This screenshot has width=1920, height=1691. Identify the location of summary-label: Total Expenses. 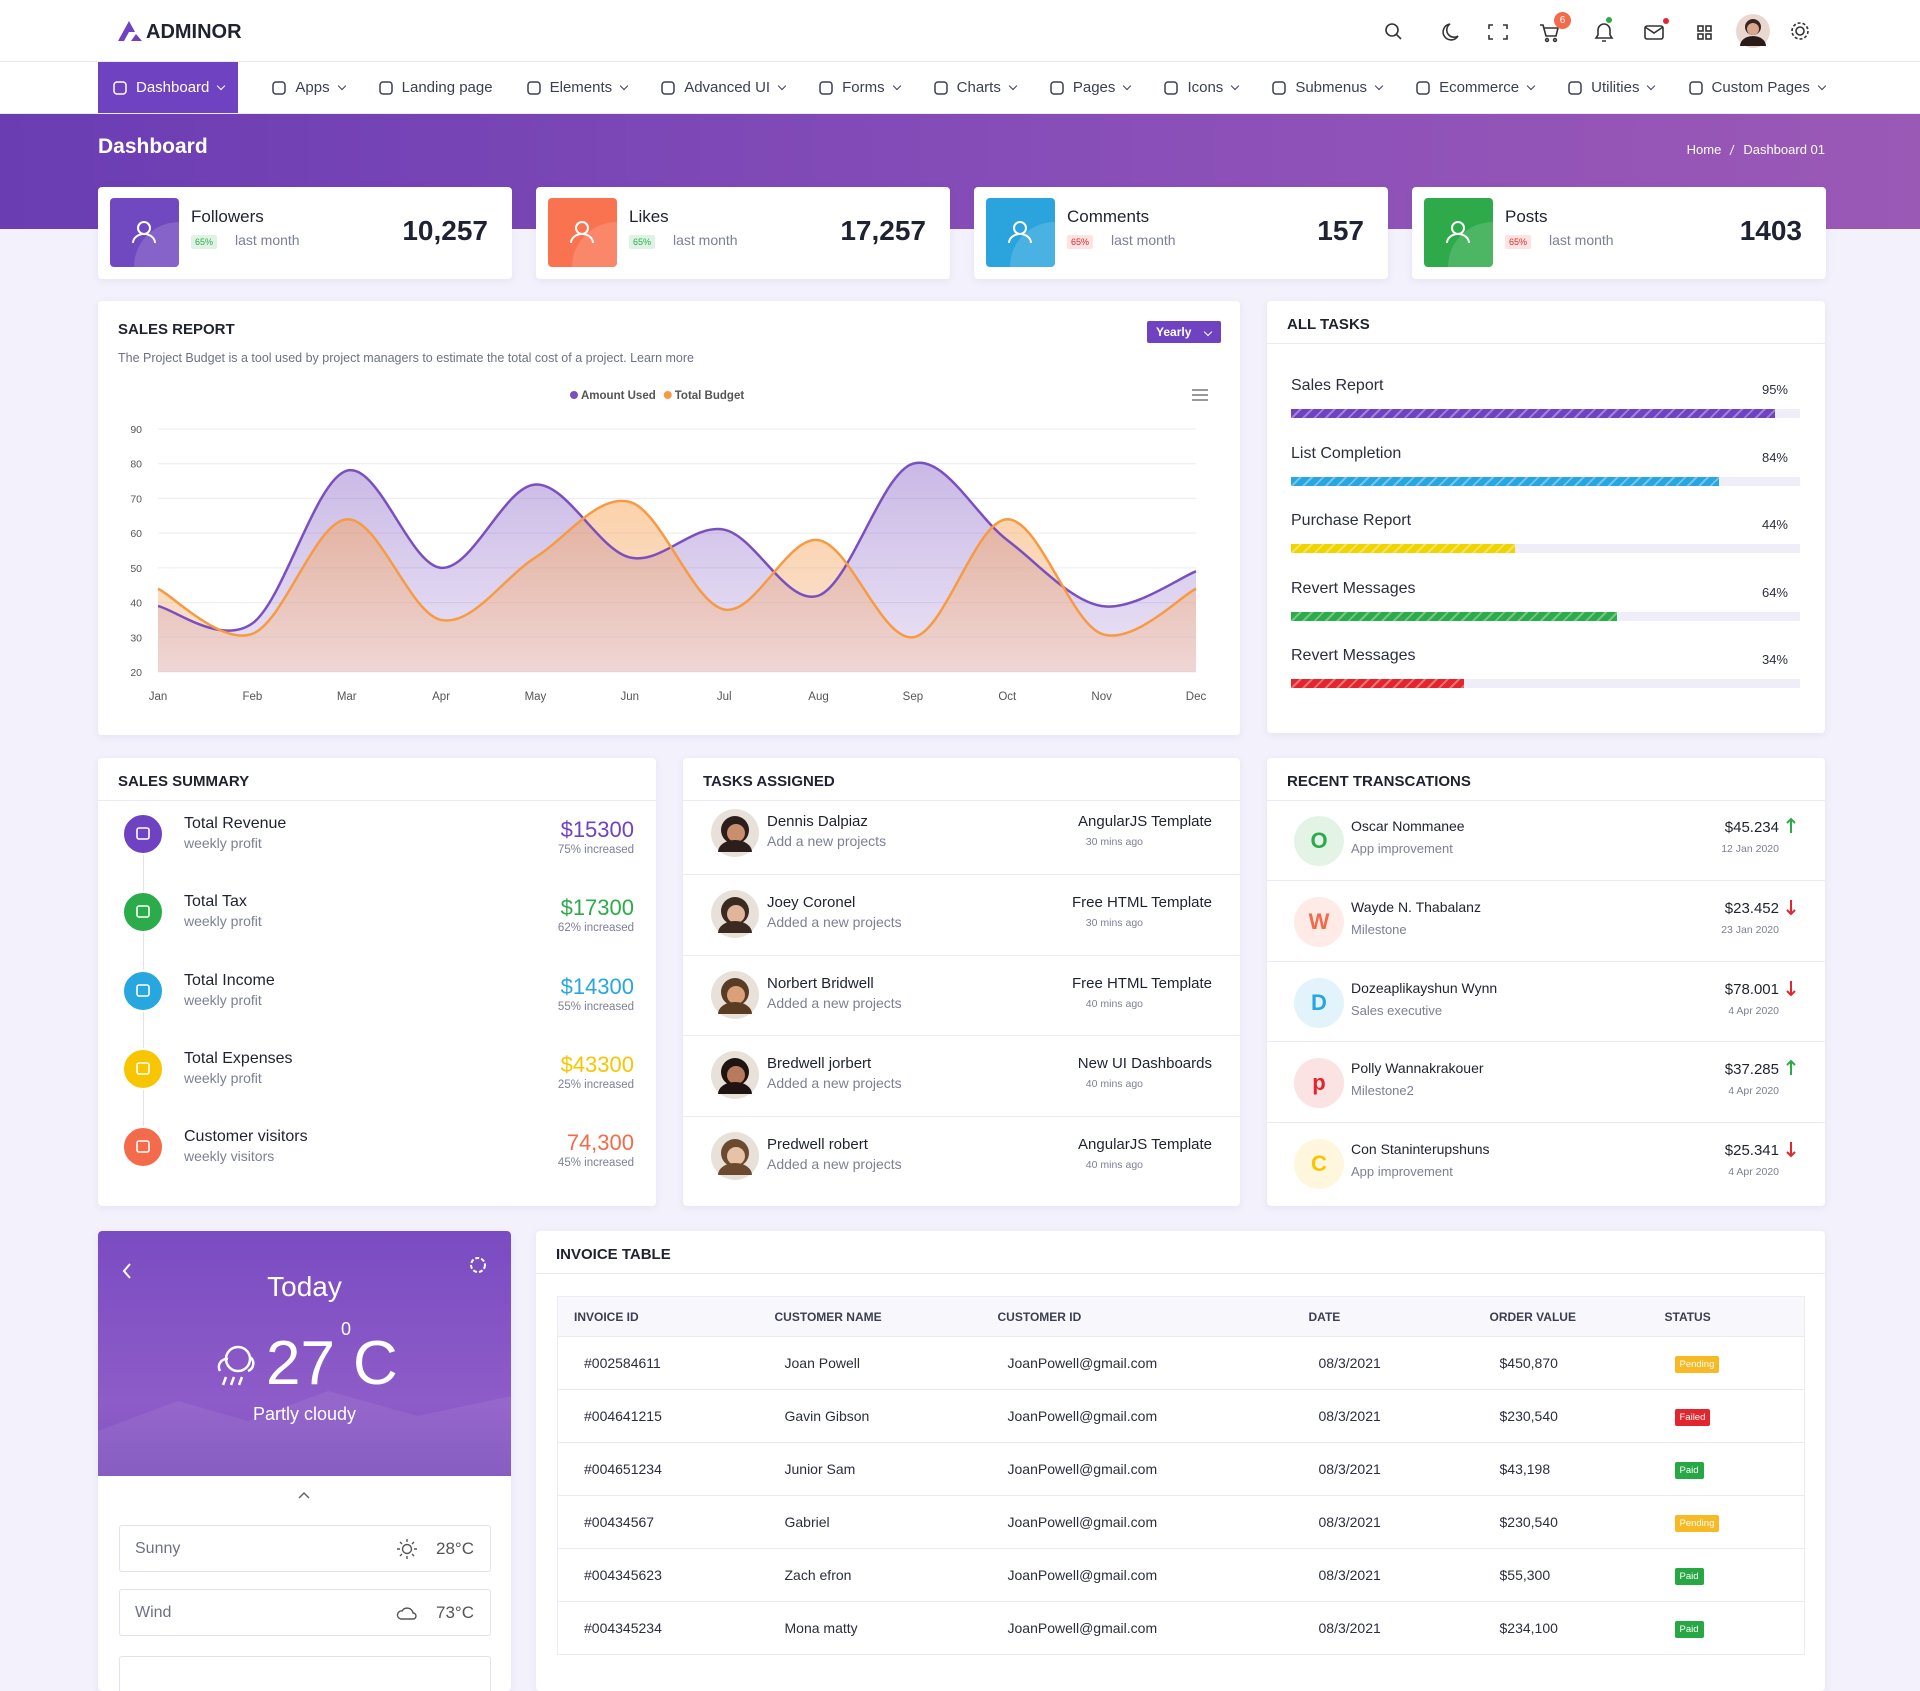
(238, 1058).